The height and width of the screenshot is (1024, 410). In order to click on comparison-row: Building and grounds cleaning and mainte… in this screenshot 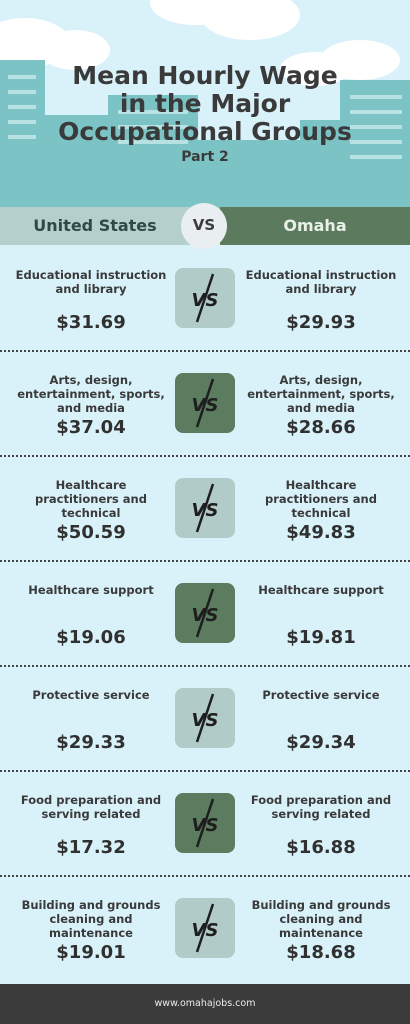, I will do `click(205, 944)`.